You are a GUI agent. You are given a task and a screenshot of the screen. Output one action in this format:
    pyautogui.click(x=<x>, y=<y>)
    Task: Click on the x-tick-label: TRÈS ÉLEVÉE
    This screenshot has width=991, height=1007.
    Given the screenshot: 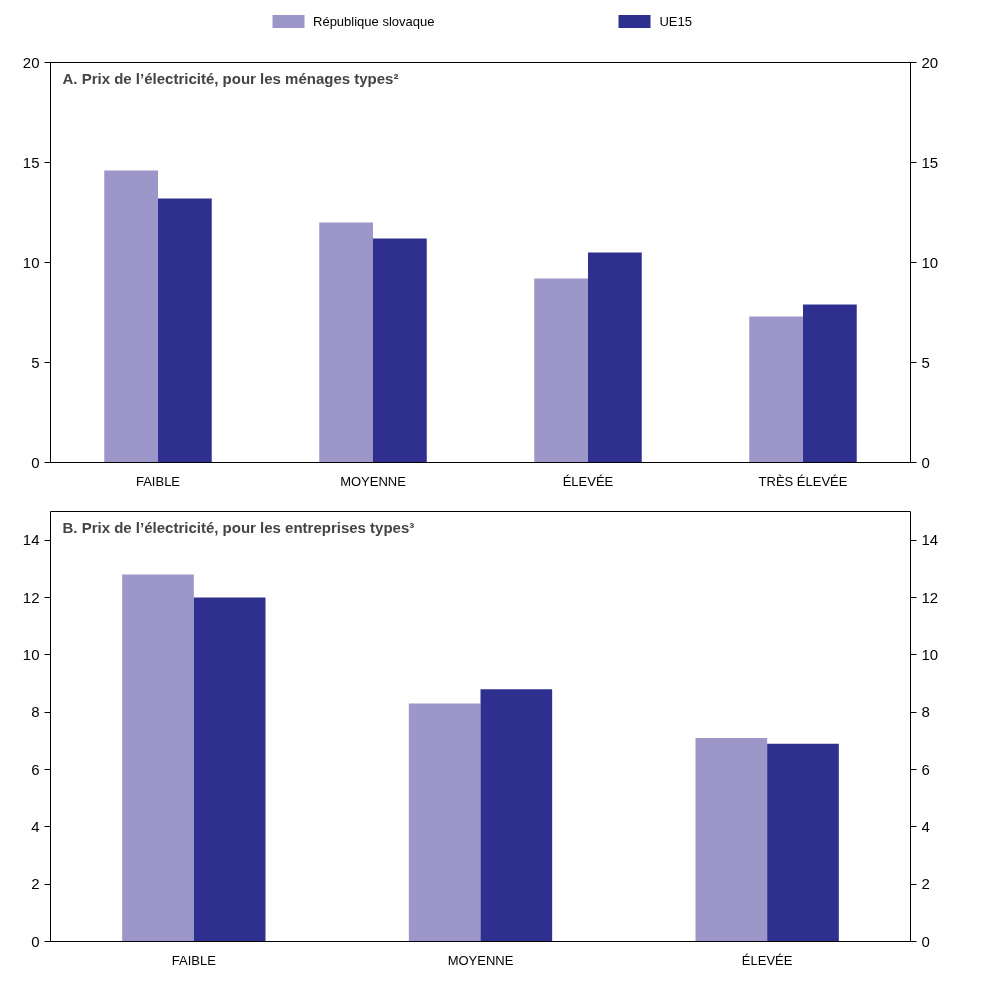 What is the action you would take?
    pyautogui.click(x=803, y=481)
    